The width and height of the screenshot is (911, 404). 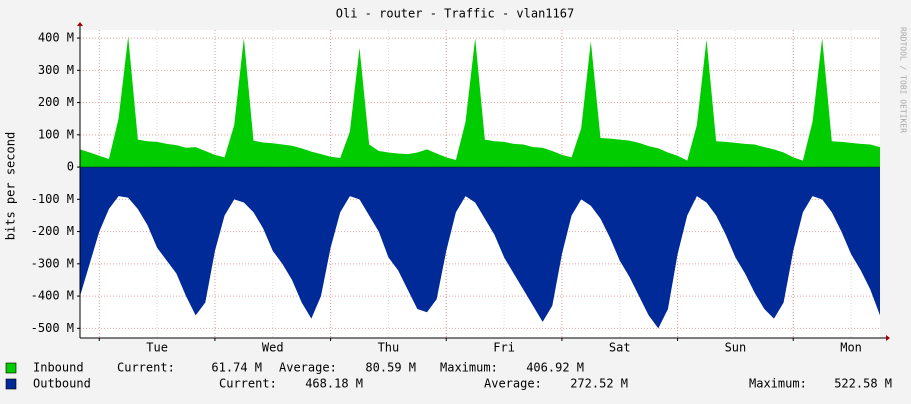 What do you see at coordinates (504, 348) in the screenshot?
I see `x-tick-label: Fri` at bounding box center [504, 348].